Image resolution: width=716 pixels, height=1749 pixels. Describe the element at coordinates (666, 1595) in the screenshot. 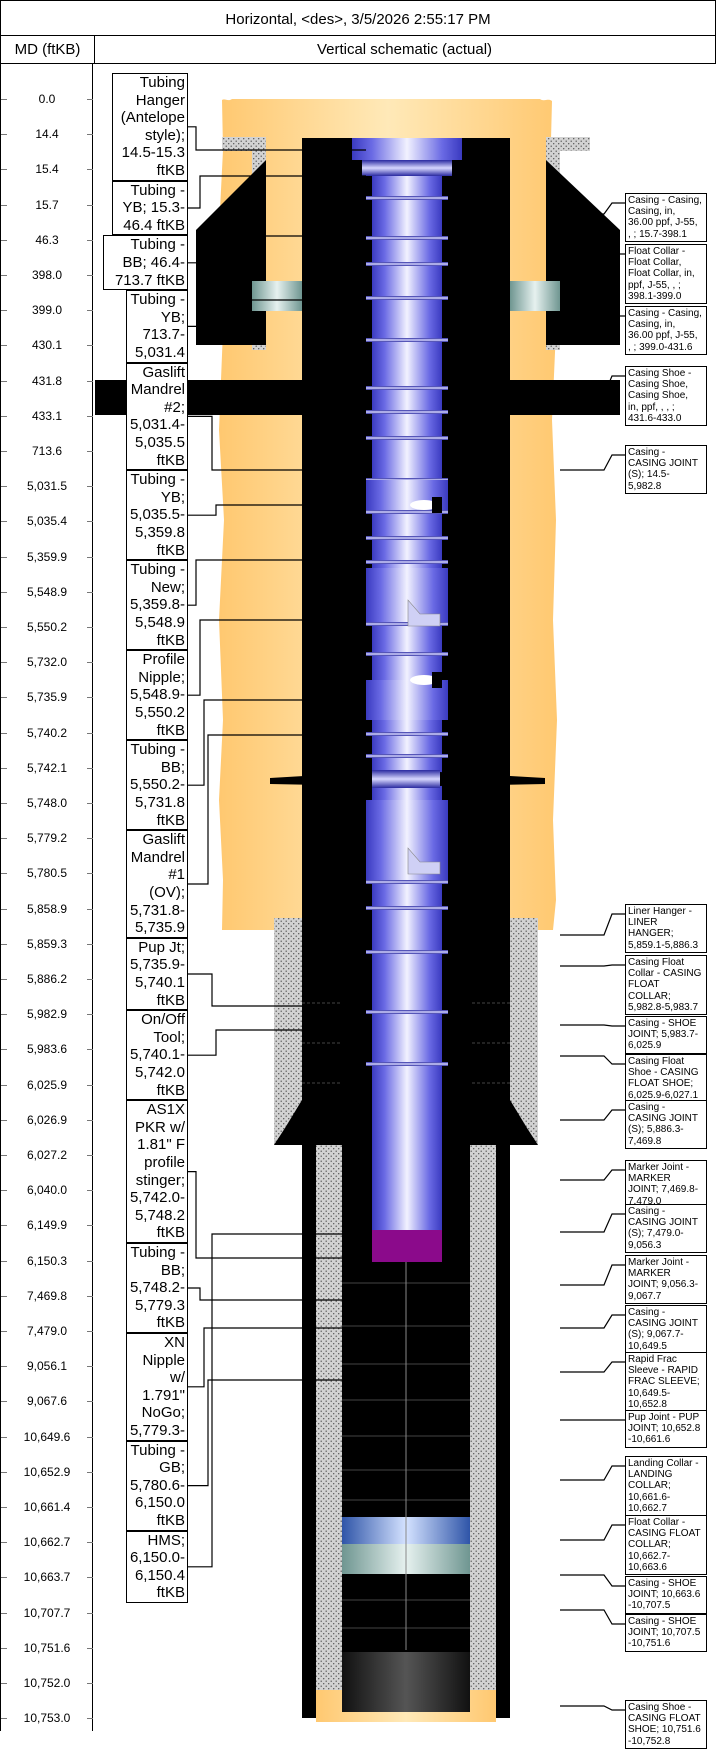

I see `component-label-right: Casing - SHOE JOINT; 10,663.6 -10,707.5` at that location.